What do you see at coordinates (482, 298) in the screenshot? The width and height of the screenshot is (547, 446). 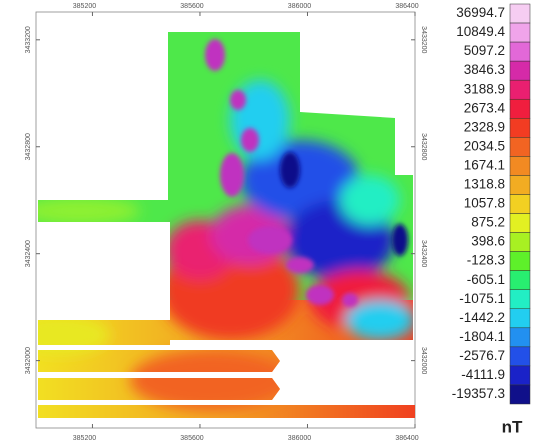 I see `colorbar-label: -1075.1` at bounding box center [482, 298].